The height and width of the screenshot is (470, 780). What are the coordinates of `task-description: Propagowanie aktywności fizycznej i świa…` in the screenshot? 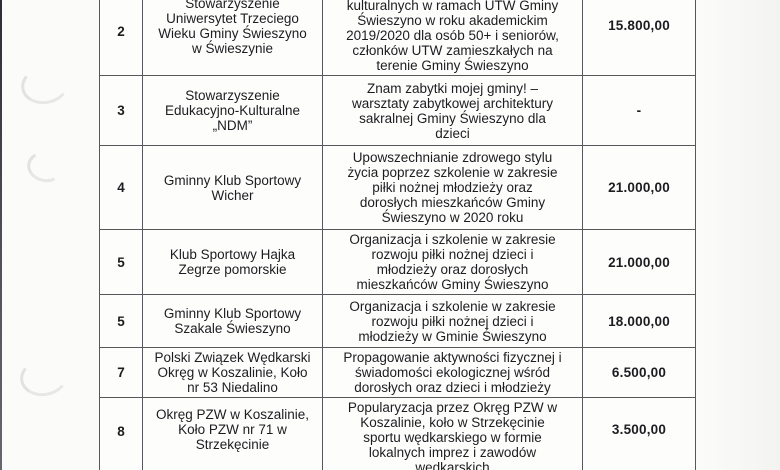 It's located at (452, 372).